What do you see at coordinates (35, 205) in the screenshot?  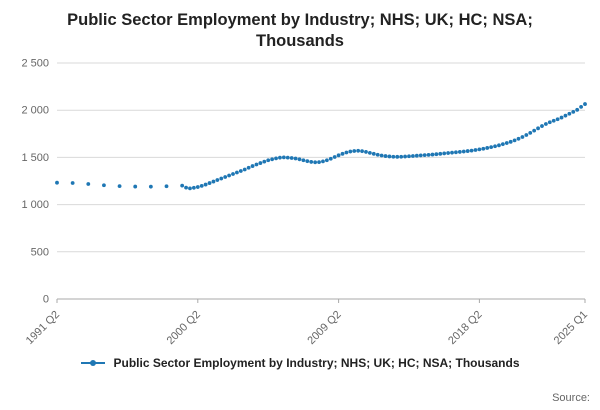 I see `y-axis-tick-label: 1 000` at bounding box center [35, 205].